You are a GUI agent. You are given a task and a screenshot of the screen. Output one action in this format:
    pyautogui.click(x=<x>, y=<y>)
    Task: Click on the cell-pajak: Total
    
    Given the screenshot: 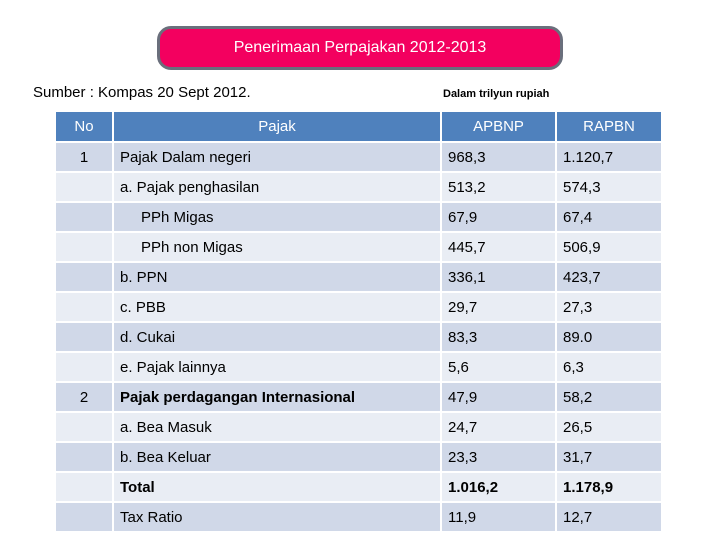 What is the action you would take?
    pyautogui.click(x=277, y=487)
    